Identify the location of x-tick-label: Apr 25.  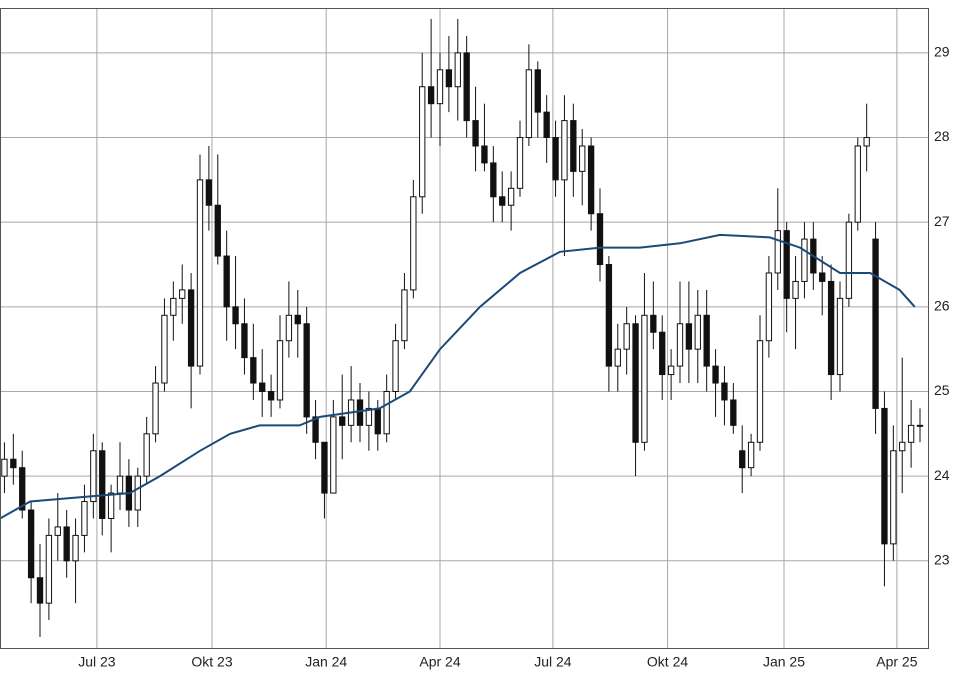
(896, 662).